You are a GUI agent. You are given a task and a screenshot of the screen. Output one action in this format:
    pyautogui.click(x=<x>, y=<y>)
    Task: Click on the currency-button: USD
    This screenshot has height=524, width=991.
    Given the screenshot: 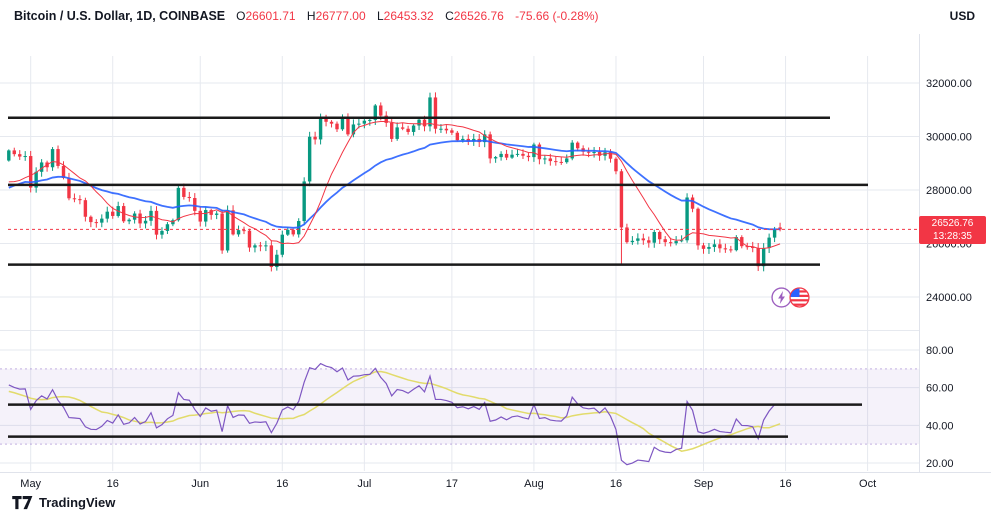 What is the action you would take?
    pyautogui.click(x=962, y=16)
    